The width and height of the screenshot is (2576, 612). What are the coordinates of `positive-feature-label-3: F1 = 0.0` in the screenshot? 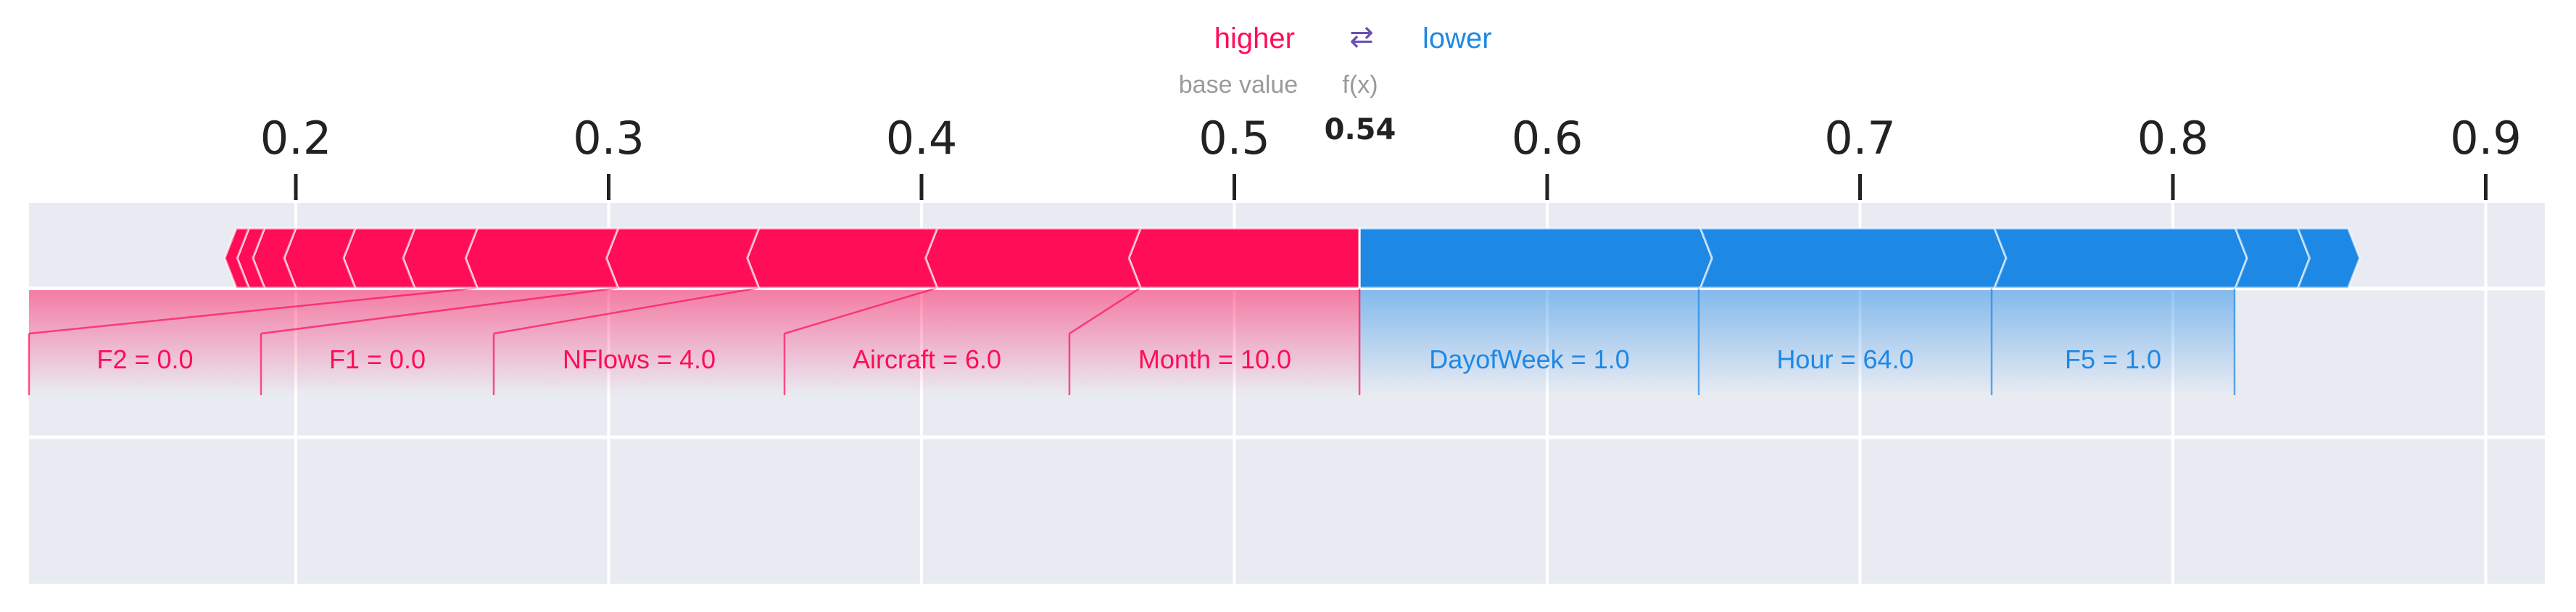 It's located at (378, 359).